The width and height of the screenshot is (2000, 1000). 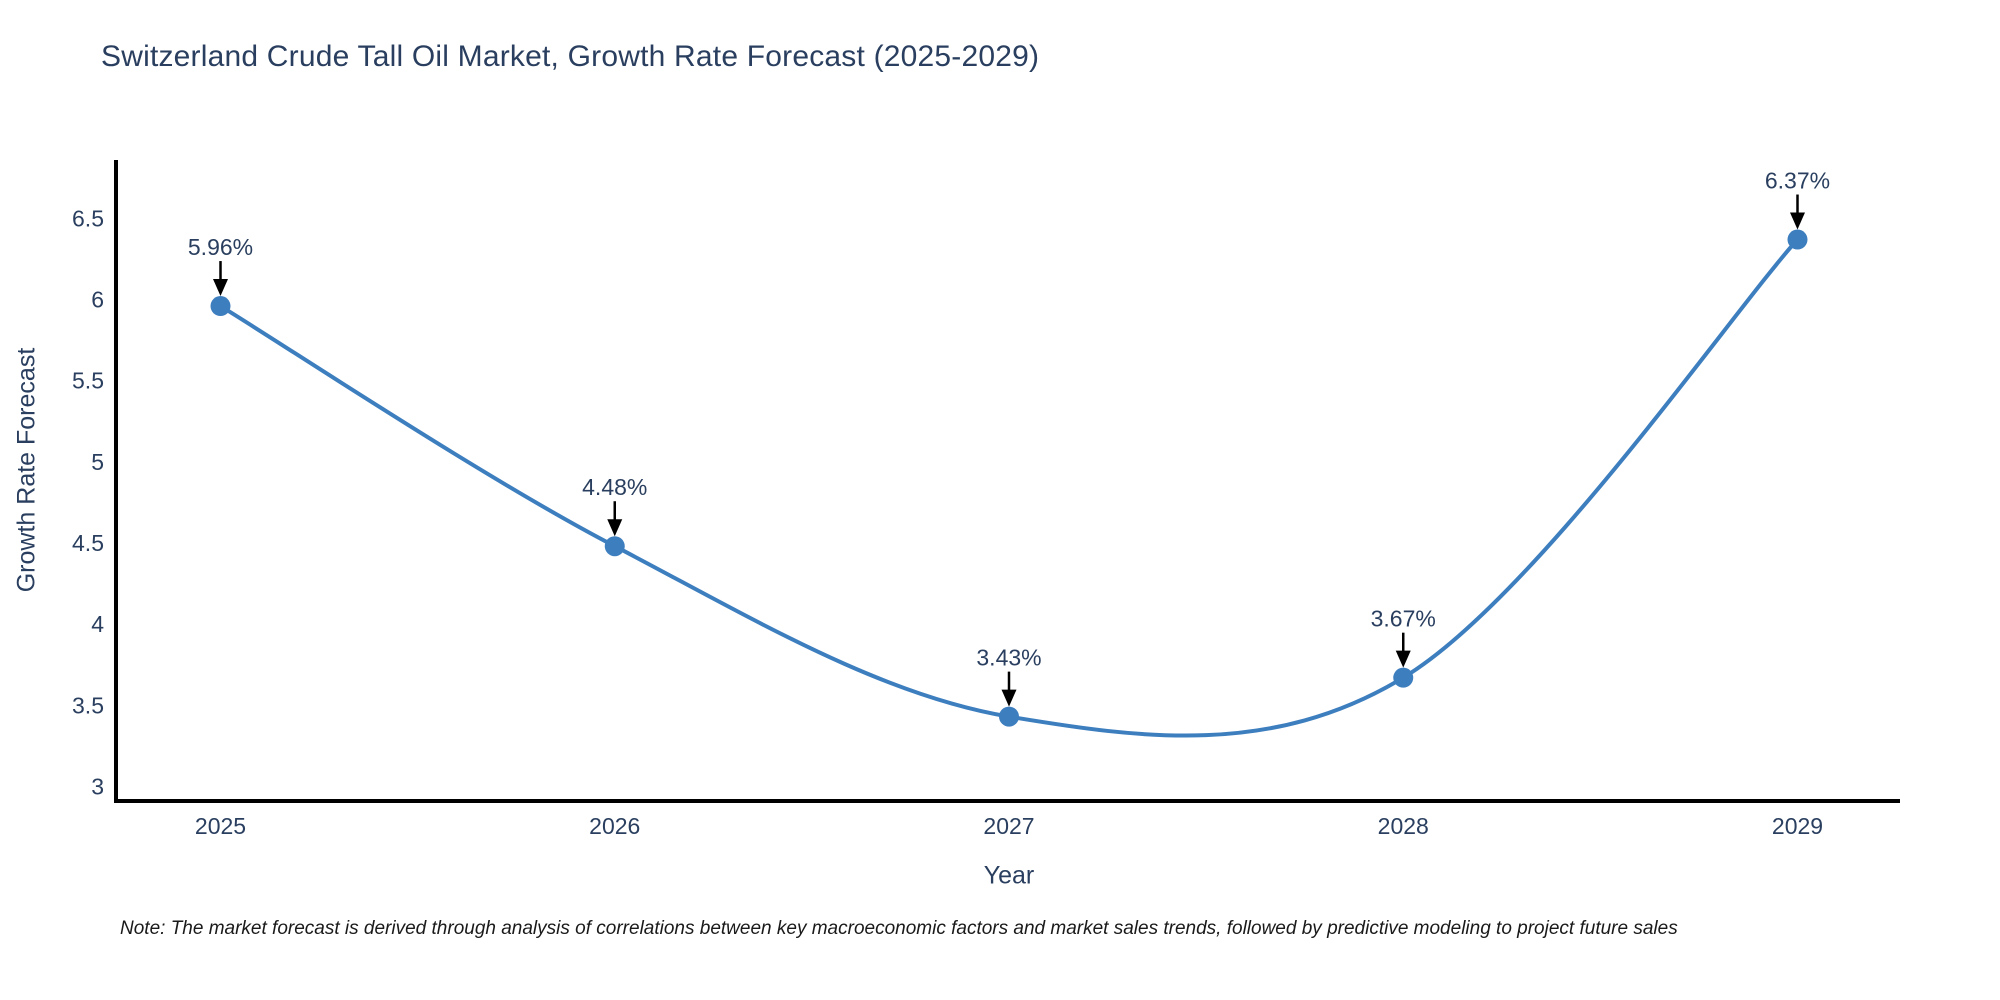 What do you see at coordinates (88, 381) in the screenshot?
I see `y-tick-label: 5.5` at bounding box center [88, 381].